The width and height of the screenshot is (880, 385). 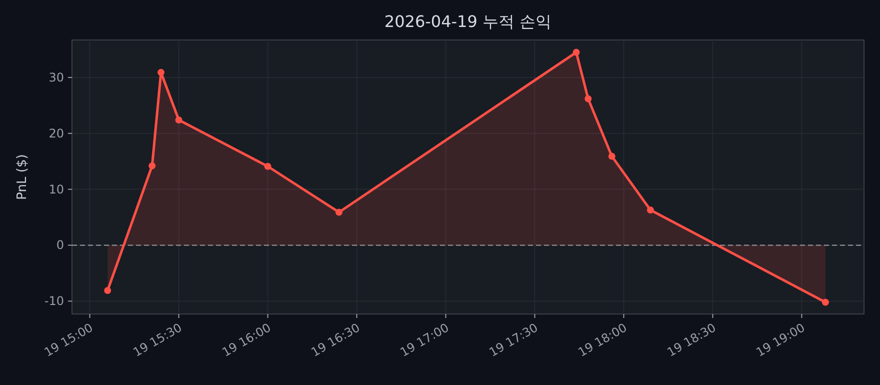 What do you see at coordinates (56, 77) in the screenshot?
I see `y-tick-label: 30` at bounding box center [56, 77].